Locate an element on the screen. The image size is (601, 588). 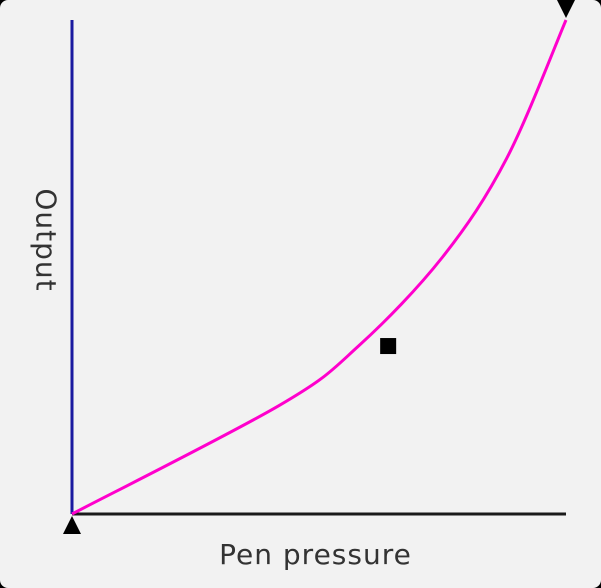
max-output-handle is located at coordinates (566, 9).